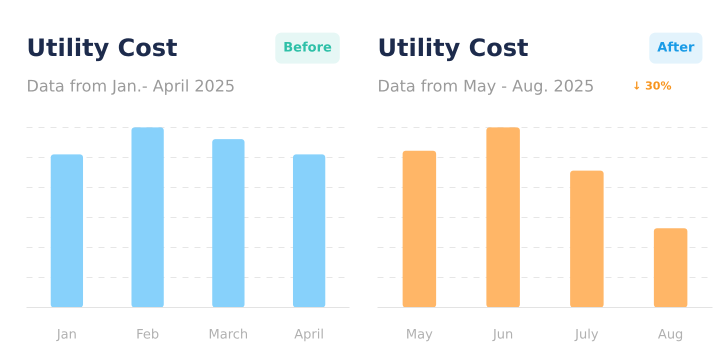 Image resolution: width=727 pixels, height=345 pixels. I want to click on x-tick-label: May, so click(420, 335).